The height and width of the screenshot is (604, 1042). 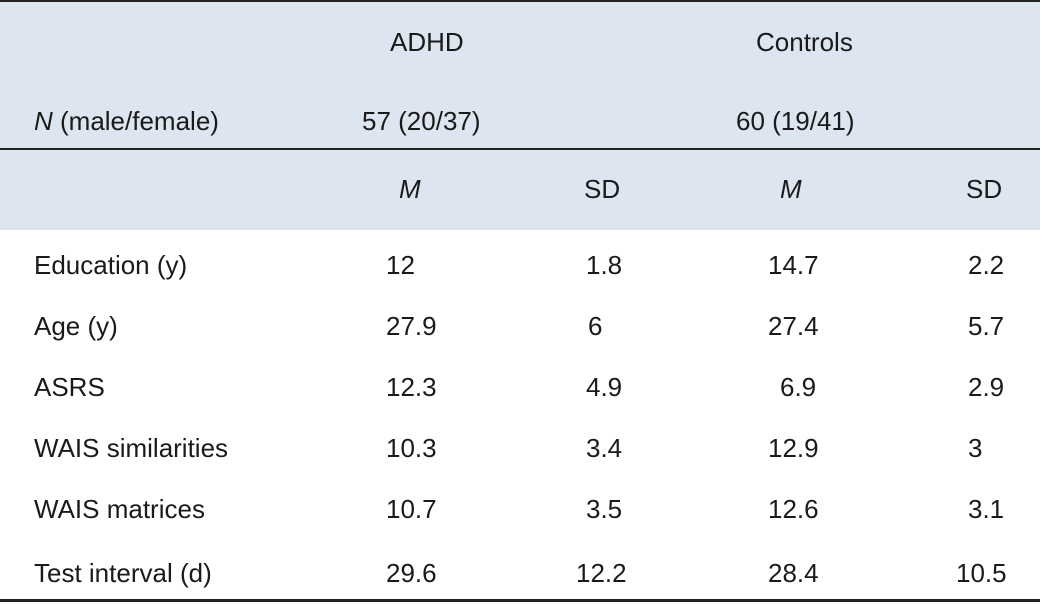 What do you see at coordinates (520, 600) in the screenshot?
I see `table-bottom-rule` at bounding box center [520, 600].